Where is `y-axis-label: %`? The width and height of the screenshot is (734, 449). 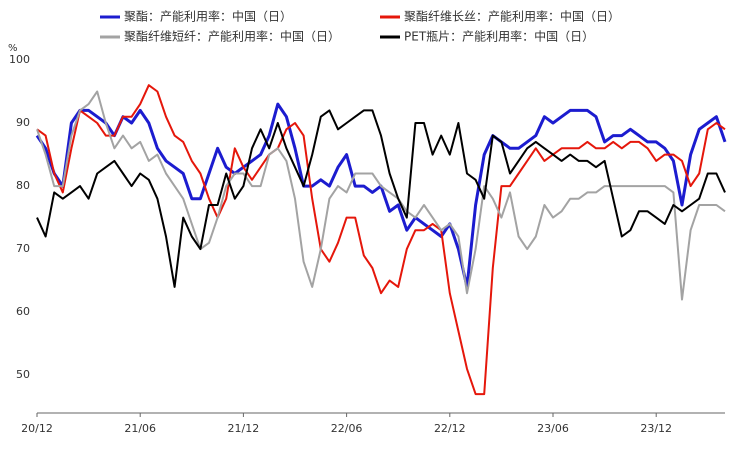
y-axis-label: % is located at coordinates (13, 48).